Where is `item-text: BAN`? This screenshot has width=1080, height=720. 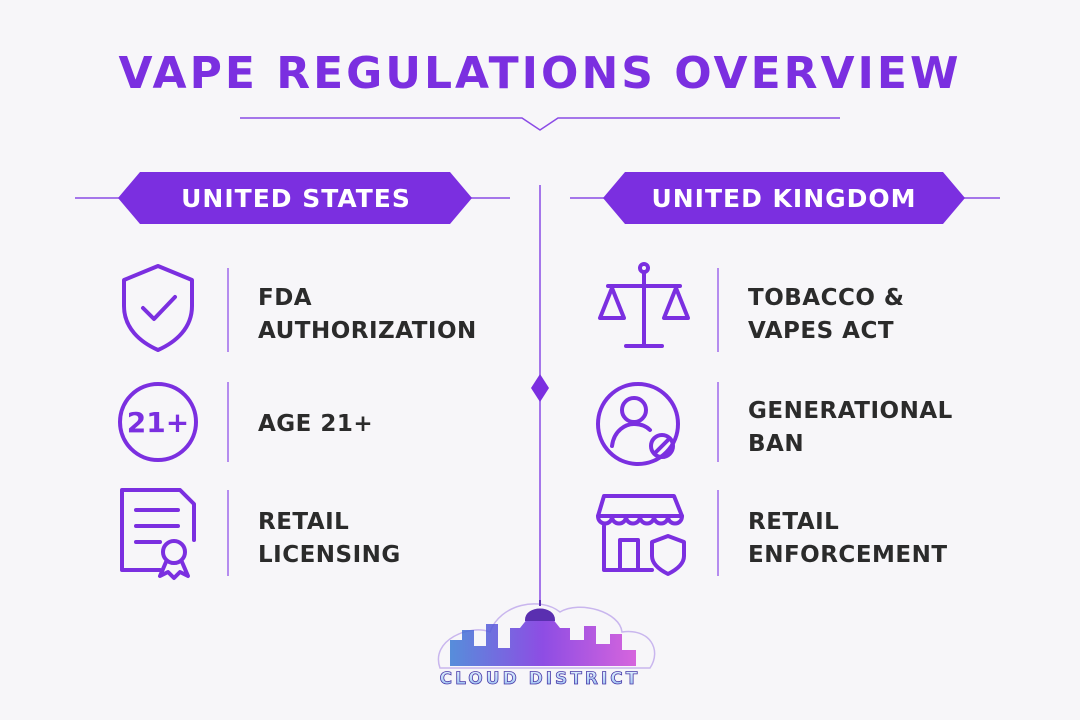 item-text: BAN is located at coordinates (776, 444).